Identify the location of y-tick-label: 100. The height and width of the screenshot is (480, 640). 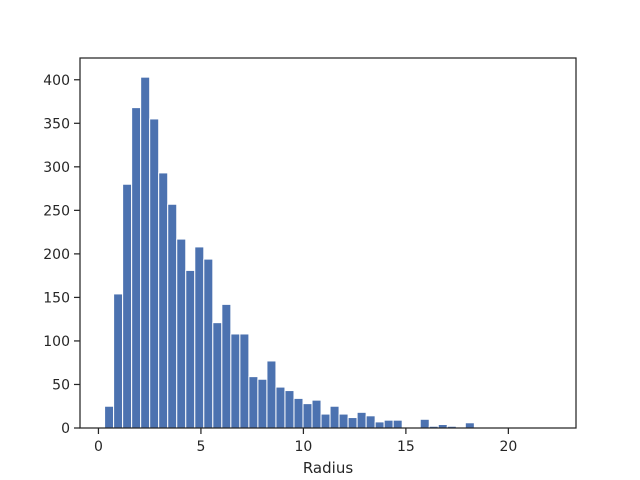
(56, 342).